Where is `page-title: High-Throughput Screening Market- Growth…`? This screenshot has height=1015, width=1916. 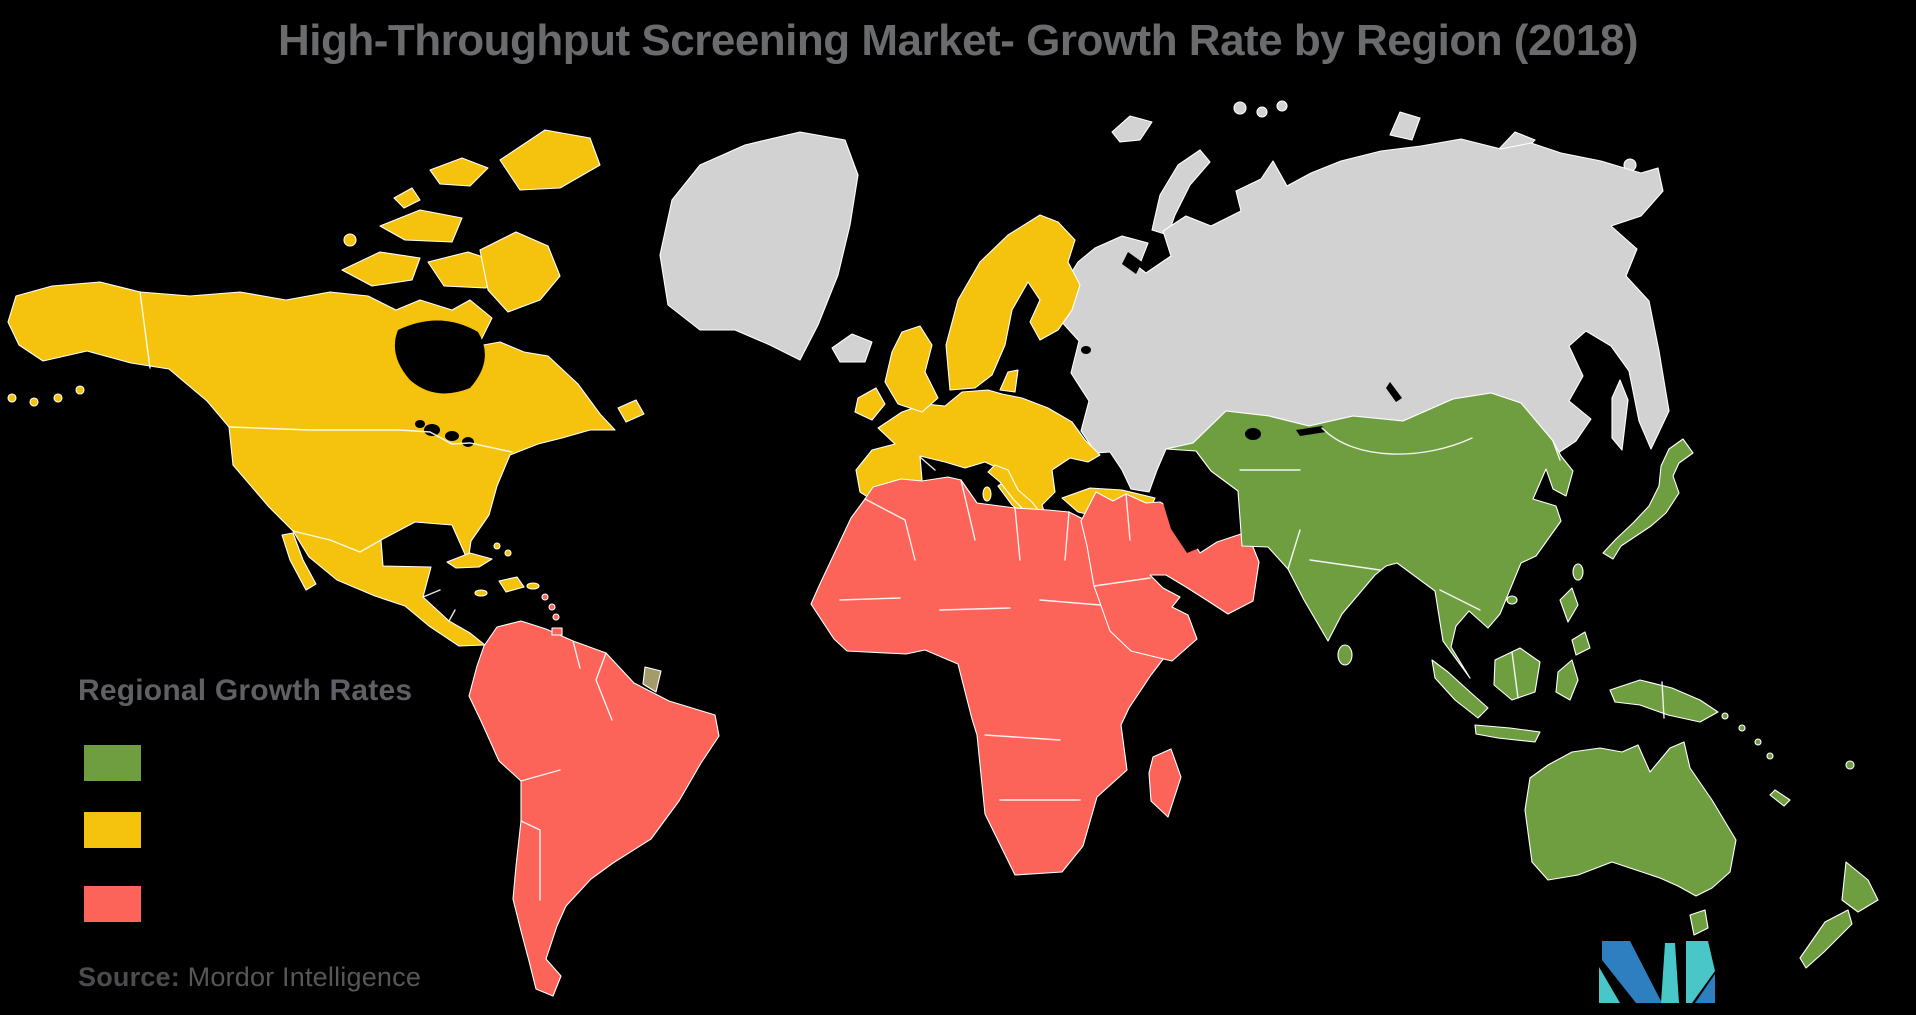 page-title: High-Throughput Screening Market- Growth… is located at coordinates (958, 40).